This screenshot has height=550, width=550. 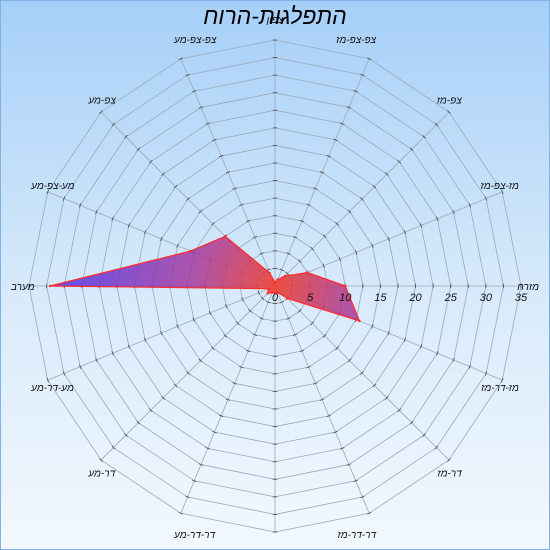 I want to click on tick-label: 0, so click(x=275, y=298).